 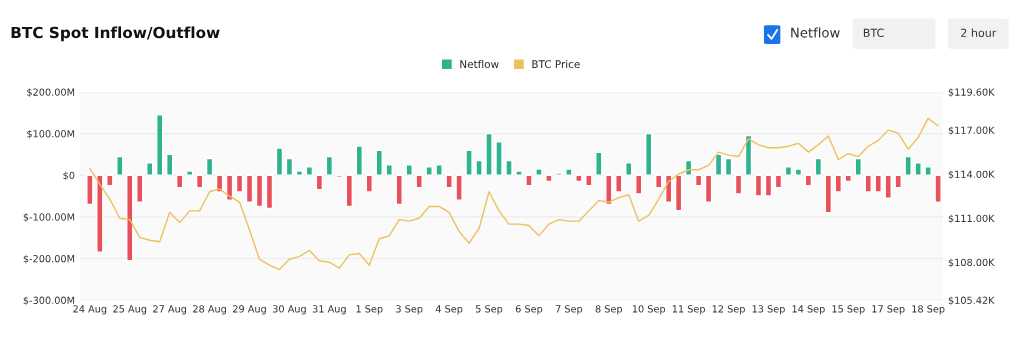 What do you see at coordinates (529, 310) in the screenshot?
I see `x-tick-label: 6 Sep` at bounding box center [529, 310].